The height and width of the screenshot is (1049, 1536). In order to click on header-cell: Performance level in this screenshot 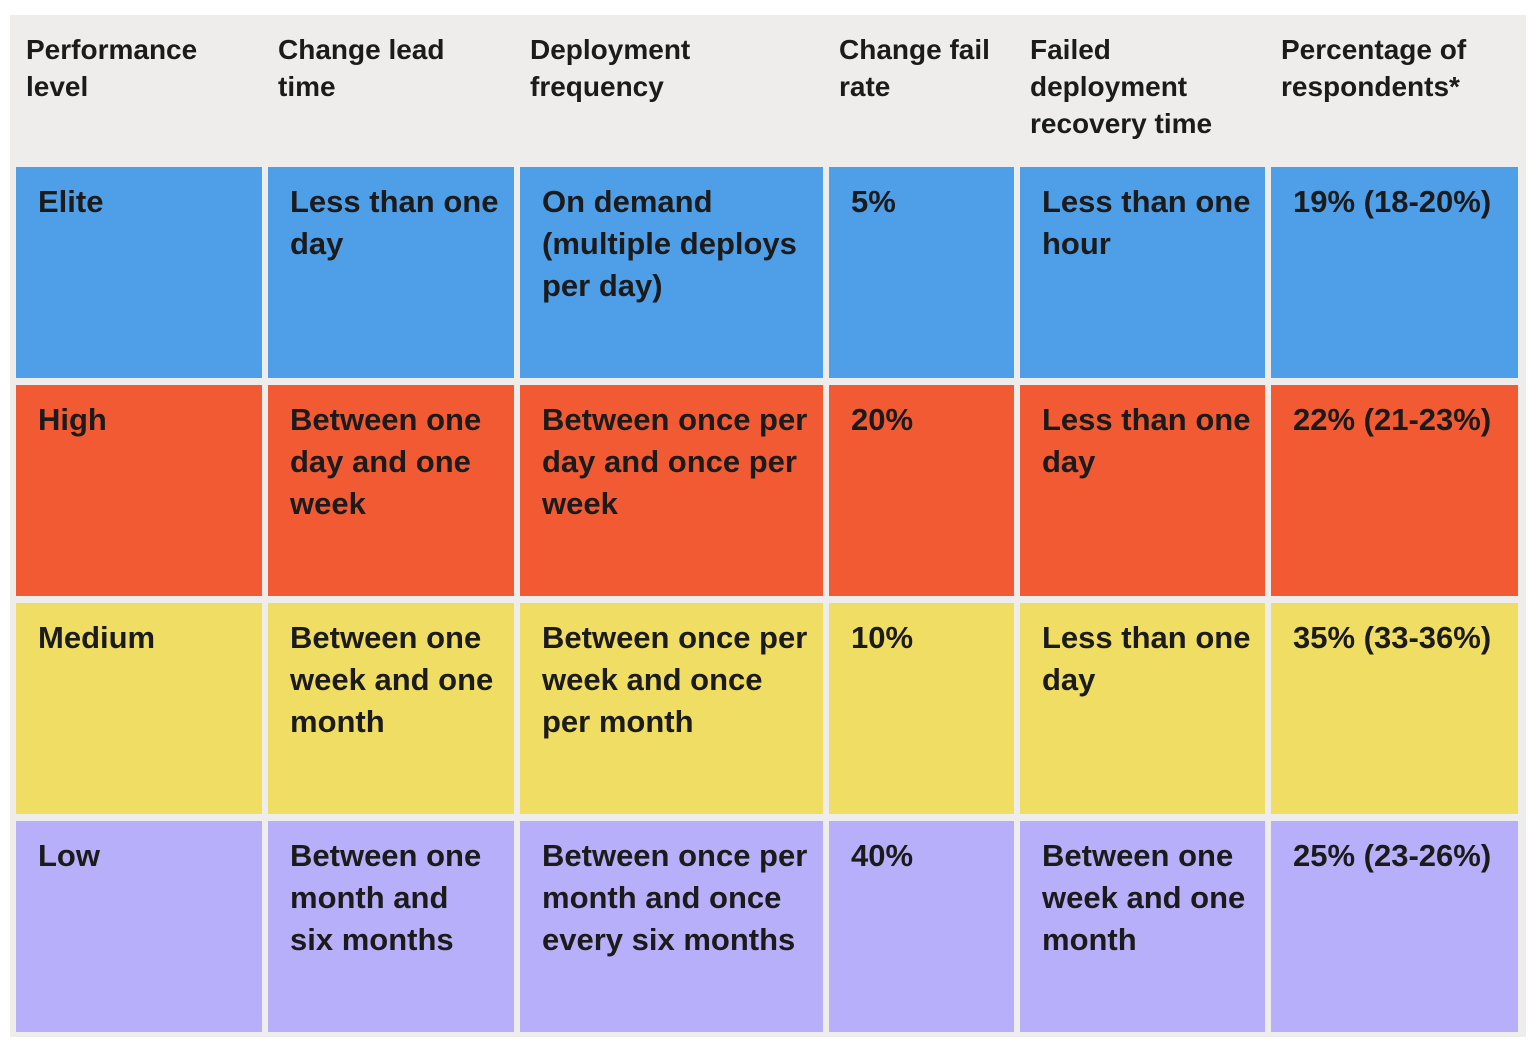, I will do `click(112, 68)`.